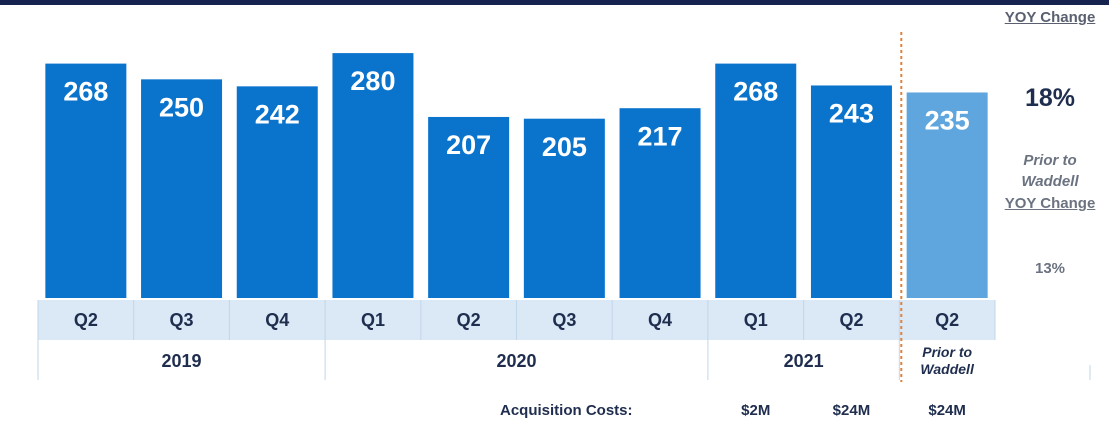  What do you see at coordinates (564, 147) in the screenshot?
I see `value-label: 205` at bounding box center [564, 147].